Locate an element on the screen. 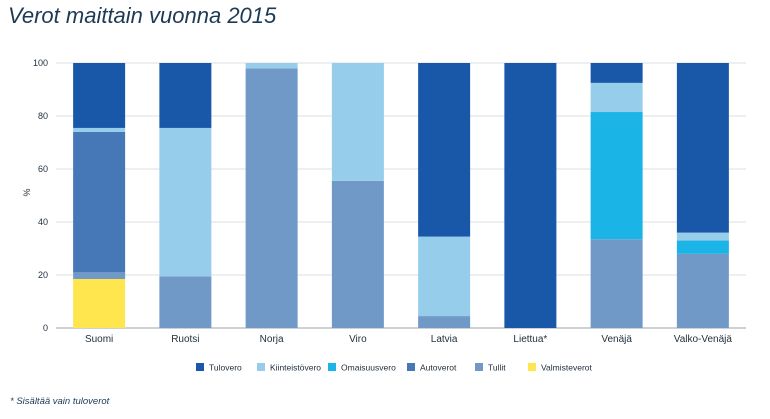  x-tick-label: Liettua* is located at coordinates (530, 339).